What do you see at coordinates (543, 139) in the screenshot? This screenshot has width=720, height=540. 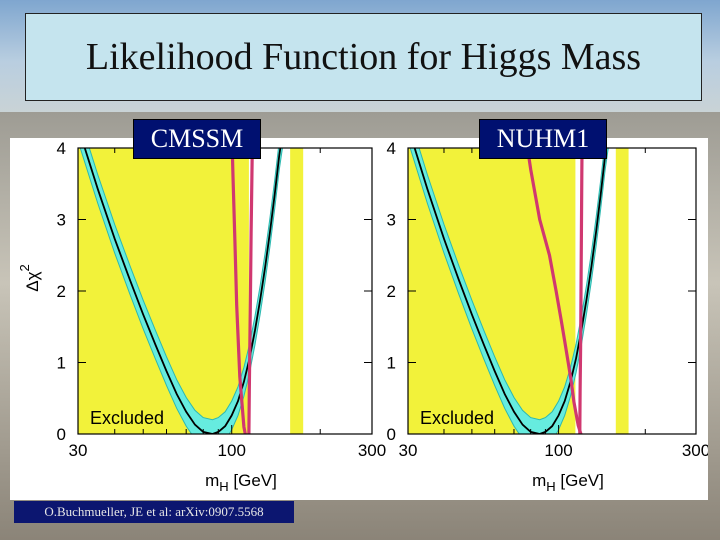 I see `label-nuhm1: NUHM1` at bounding box center [543, 139].